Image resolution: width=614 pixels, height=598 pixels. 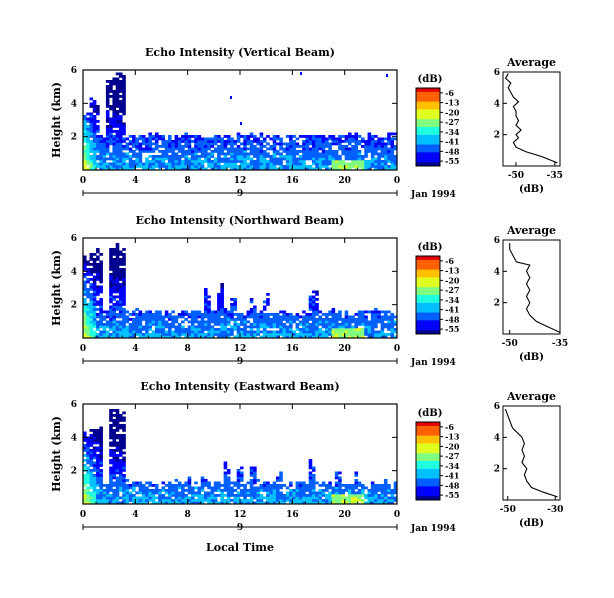 I want to click on y-axis-label: Height (km), so click(x=56, y=454).